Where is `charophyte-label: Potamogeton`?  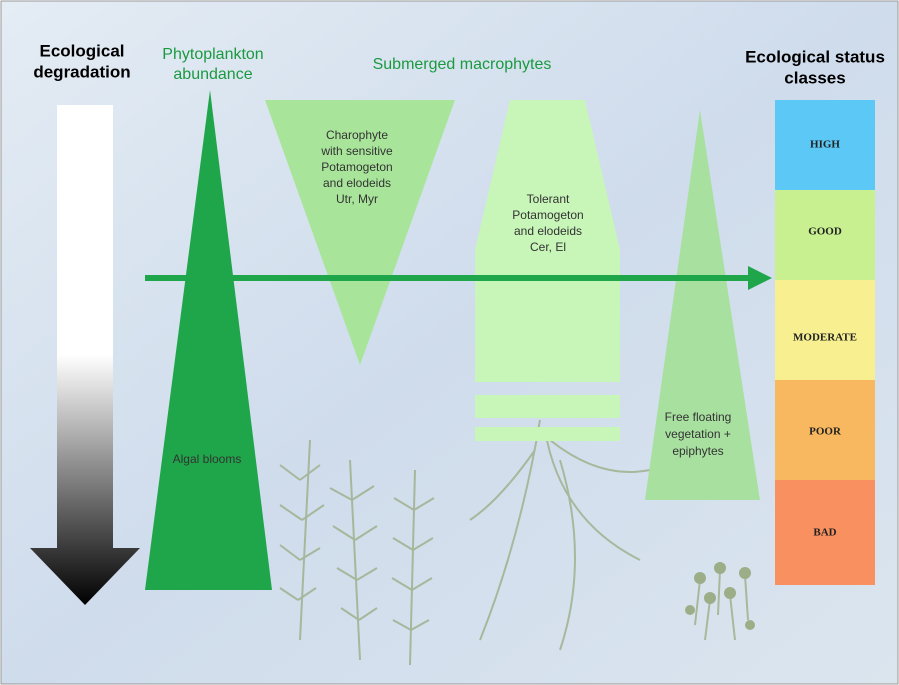
charophyte-label: Potamogeton is located at coordinates (356, 167).